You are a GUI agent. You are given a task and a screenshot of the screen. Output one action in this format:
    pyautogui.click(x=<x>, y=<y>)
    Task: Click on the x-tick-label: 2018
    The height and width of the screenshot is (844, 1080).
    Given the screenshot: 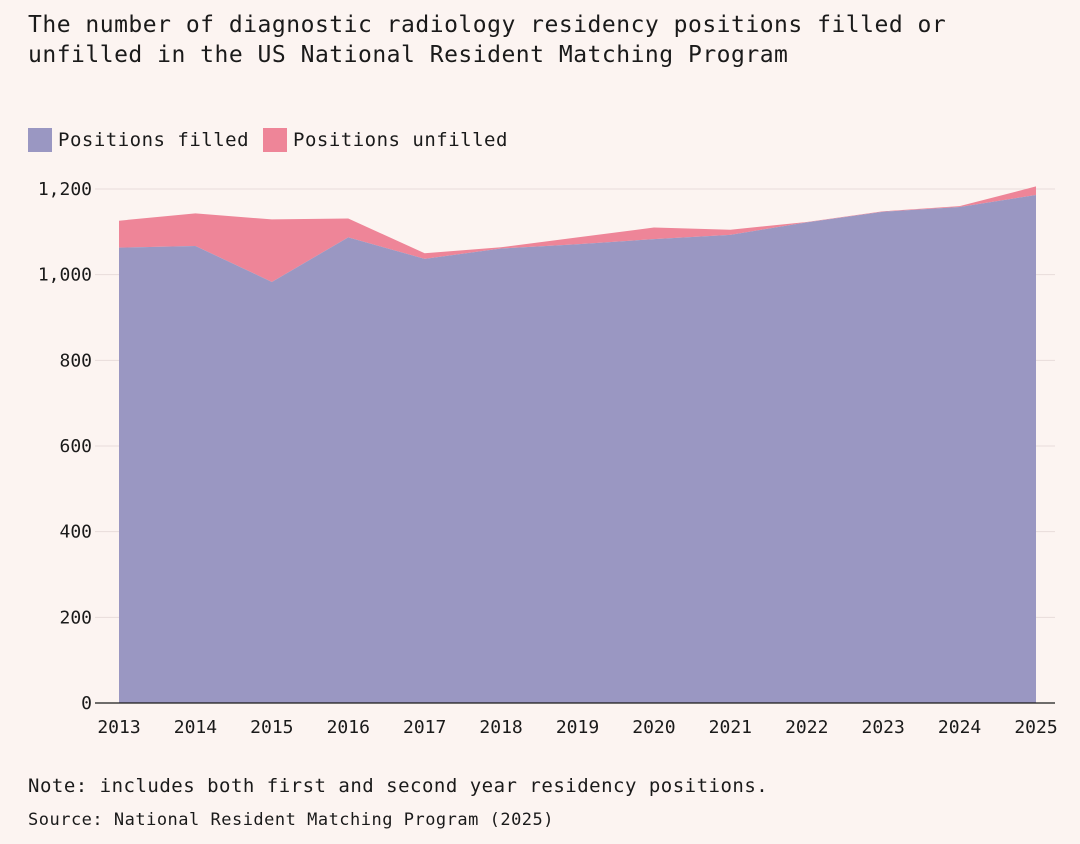 What is the action you would take?
    pyautogui.click(x=500, y=727)
    